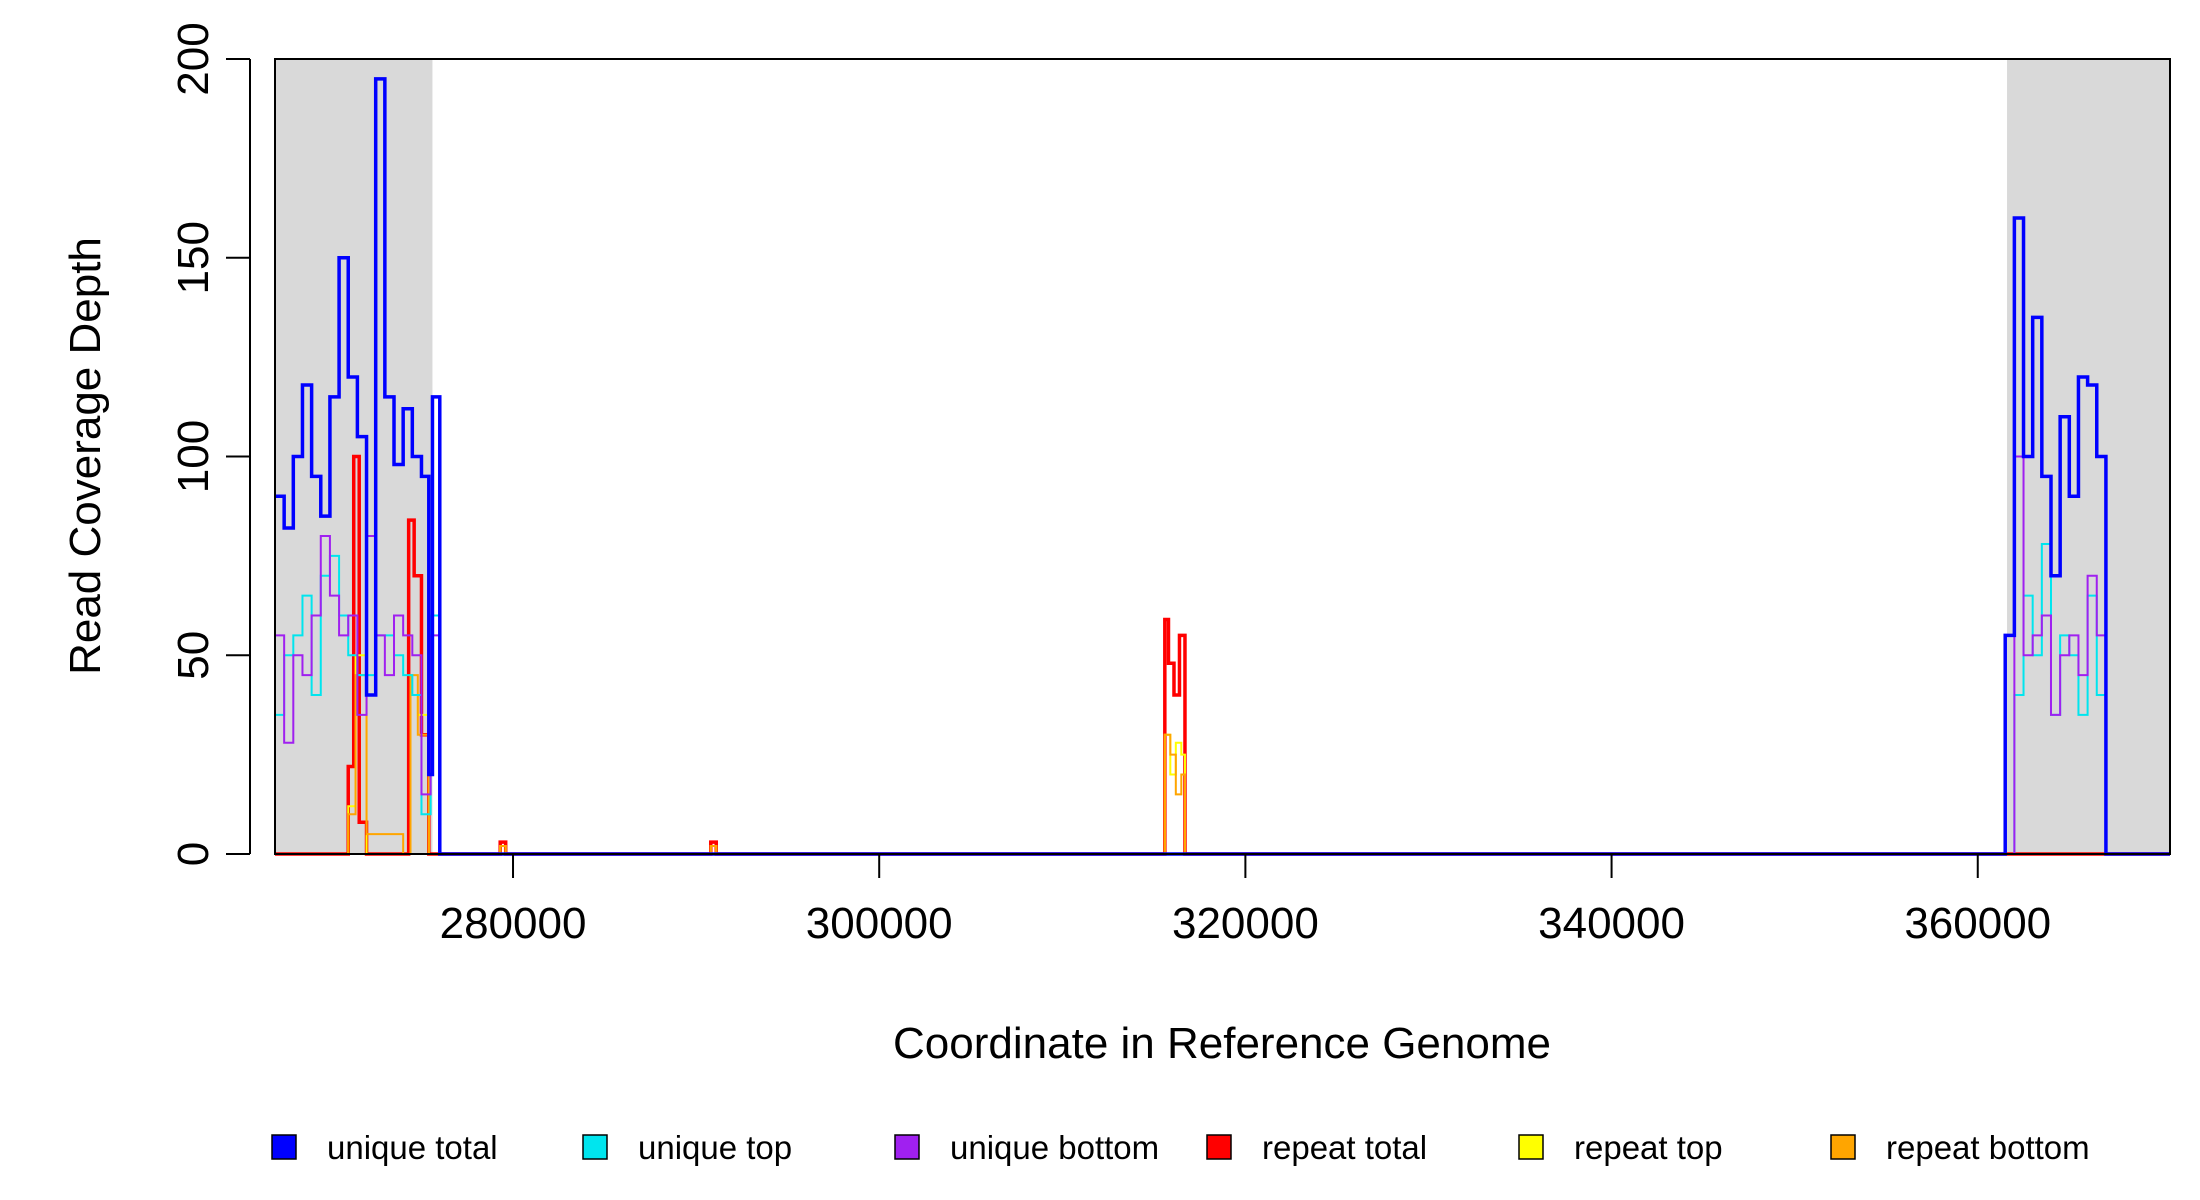 Image resolution: width=2200 pixels, height=1200 pixels. What do you see at coordinates (1054, 1147) in the screenshot?
I see `legend-label: unique bottom` at bounding box center [1054, 1147].